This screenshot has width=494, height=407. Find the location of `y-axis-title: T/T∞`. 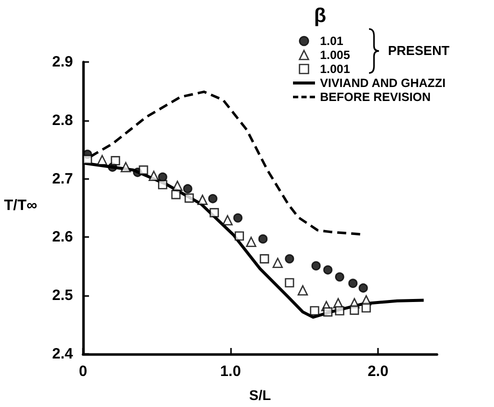

y-axis-title: T/T∞ is located at coordinates (21, 205).